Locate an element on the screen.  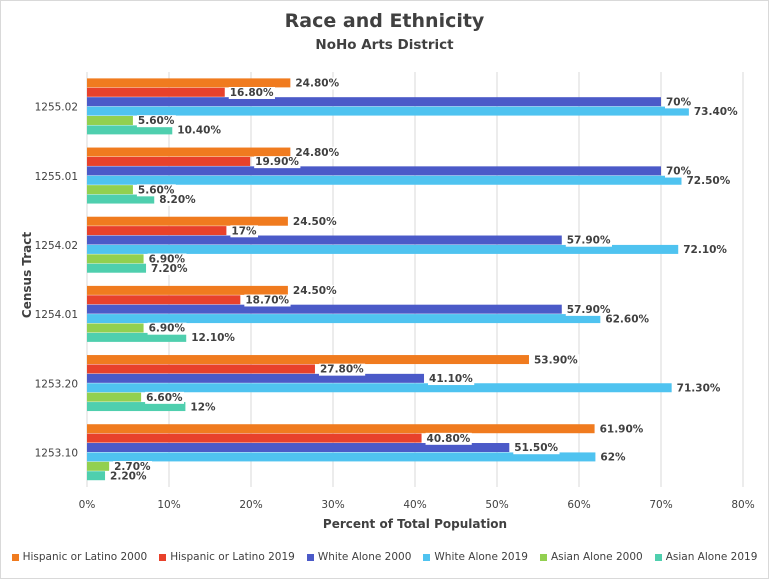
data-label: 62.60% is located at coordinates (627, 319).